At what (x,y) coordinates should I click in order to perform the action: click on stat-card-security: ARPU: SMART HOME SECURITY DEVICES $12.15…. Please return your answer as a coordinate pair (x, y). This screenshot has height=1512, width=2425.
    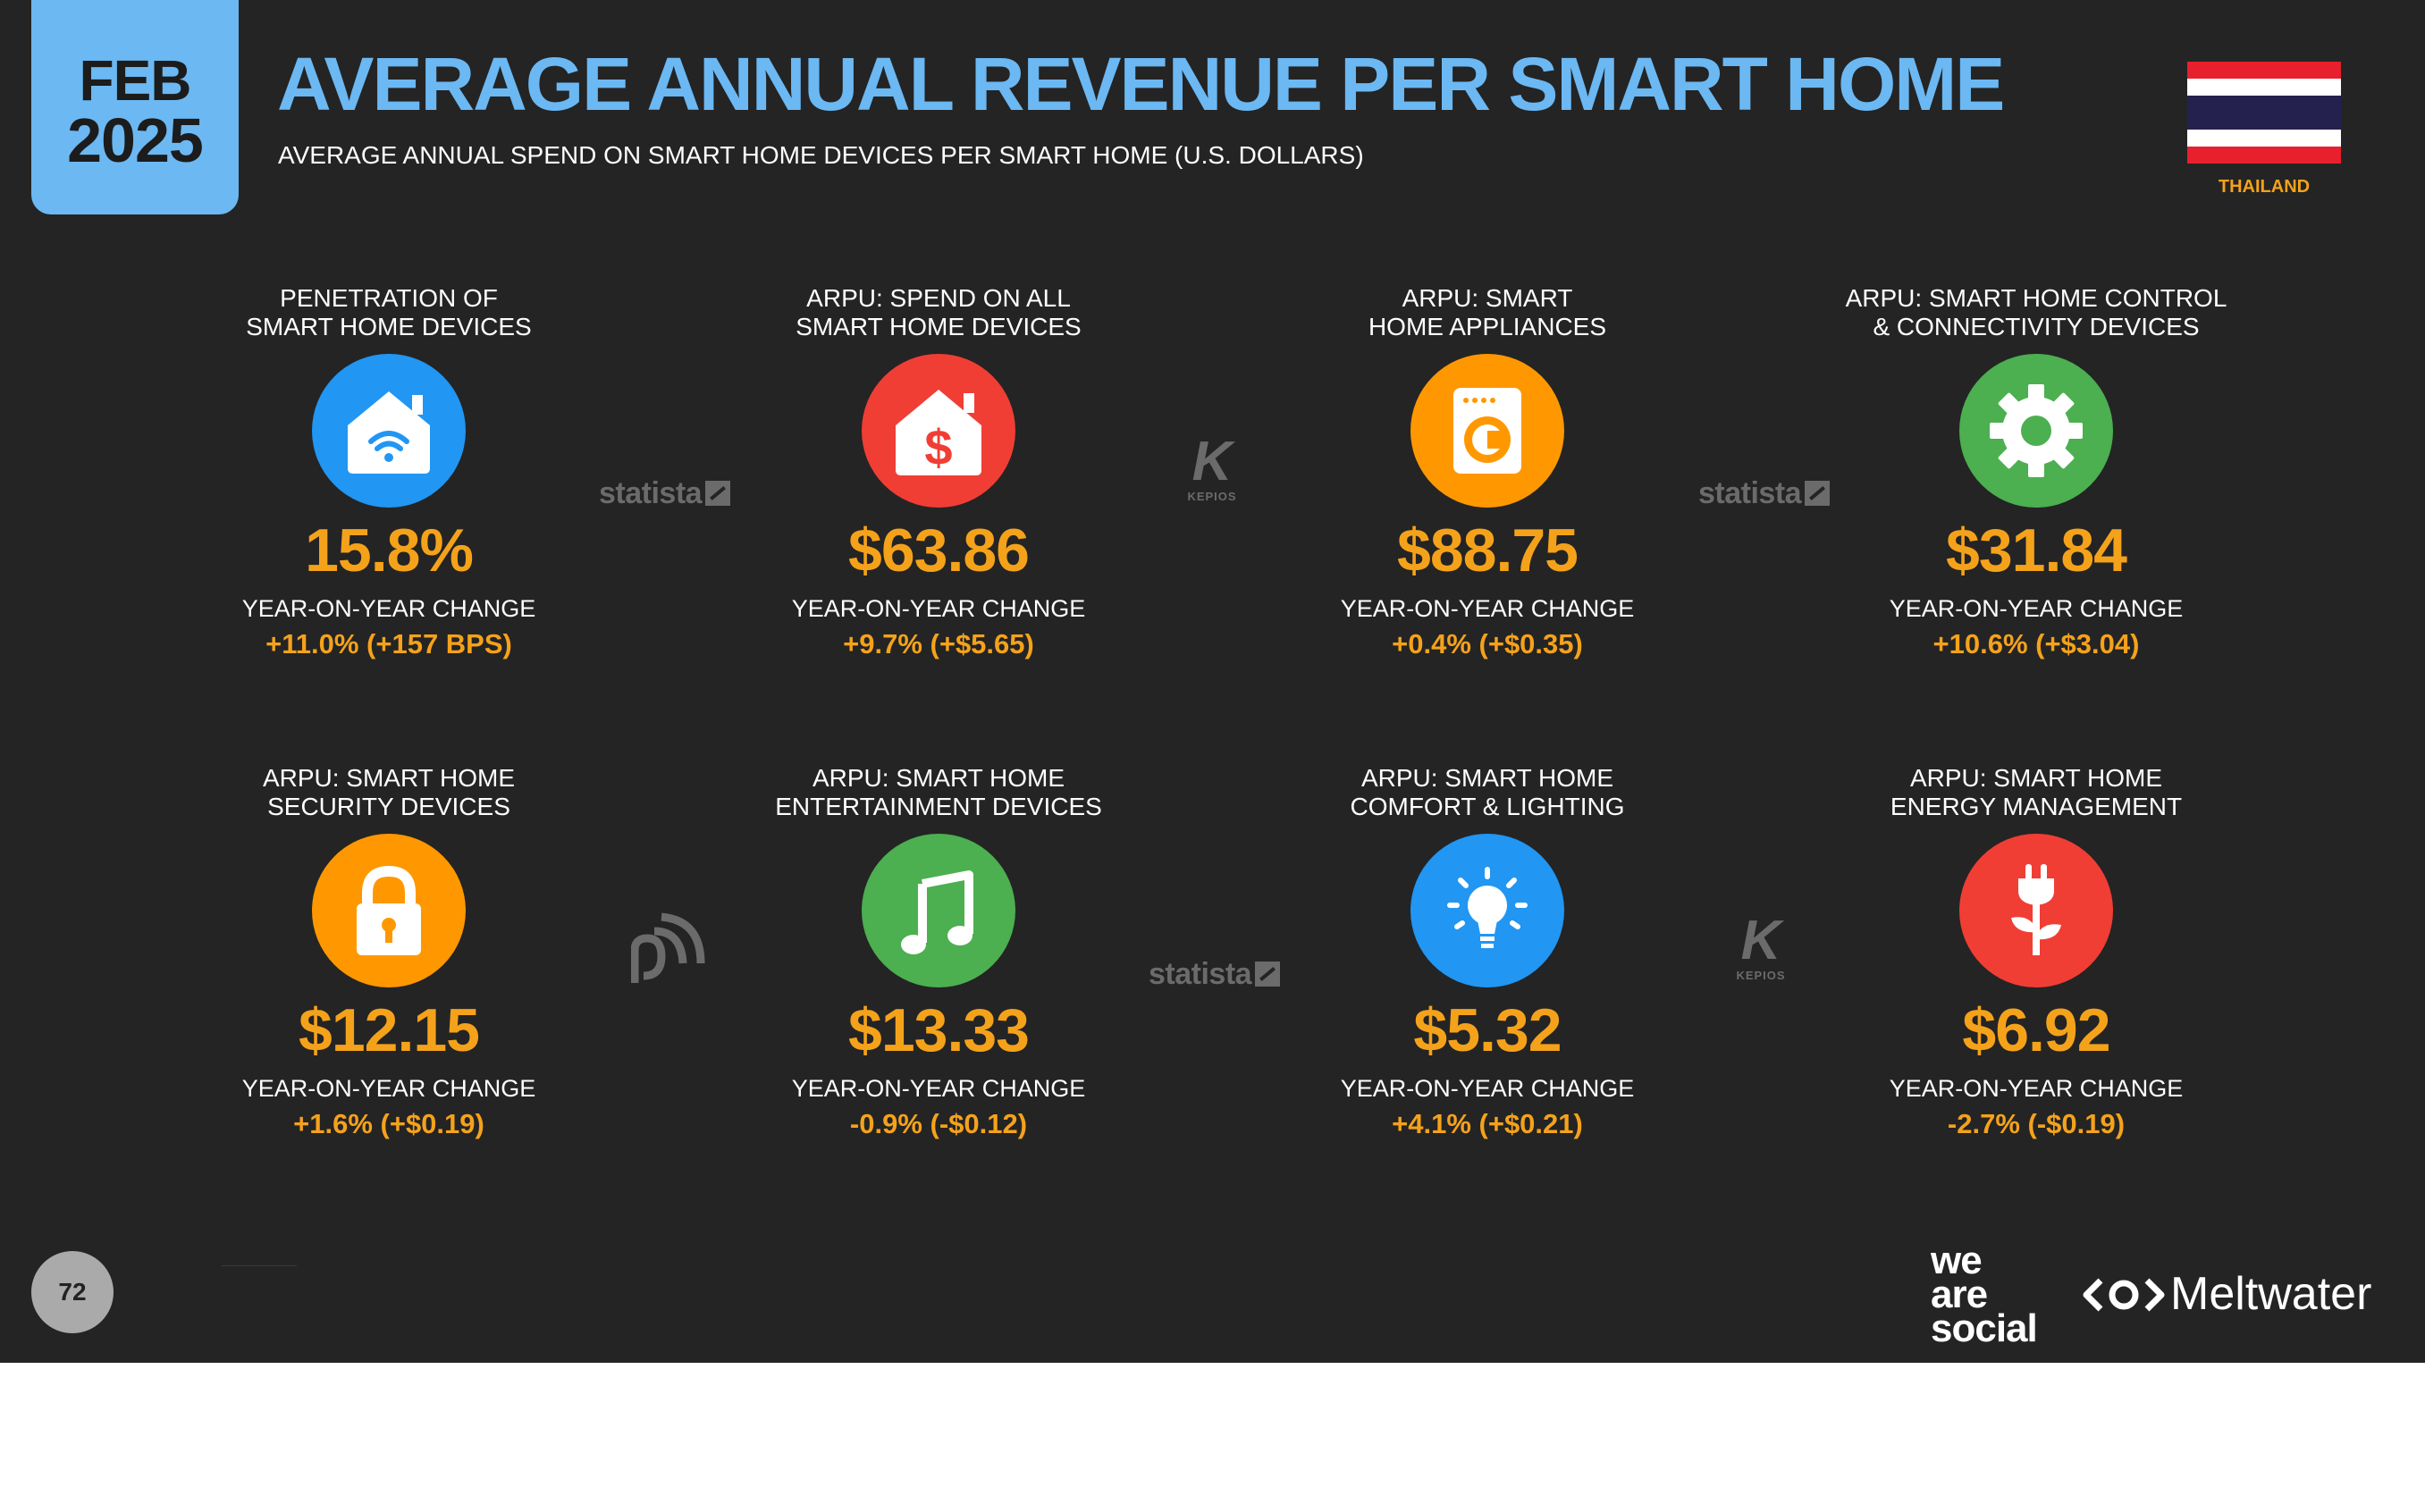
    Looking at the image, I should click on (388, 951).